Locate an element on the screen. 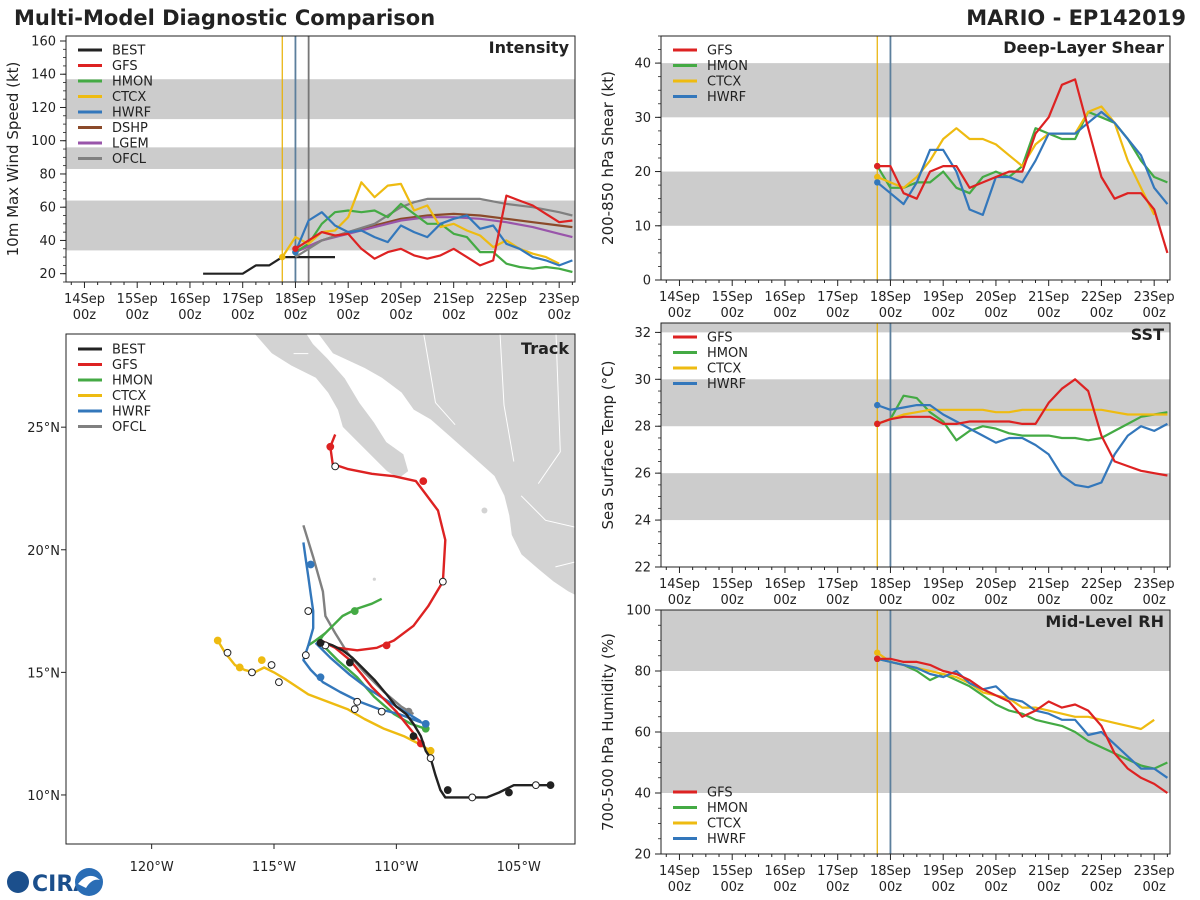 This screenshot has width=1200, height=900. track-xtick-label: 120°W is located at coordinates (152, 867).